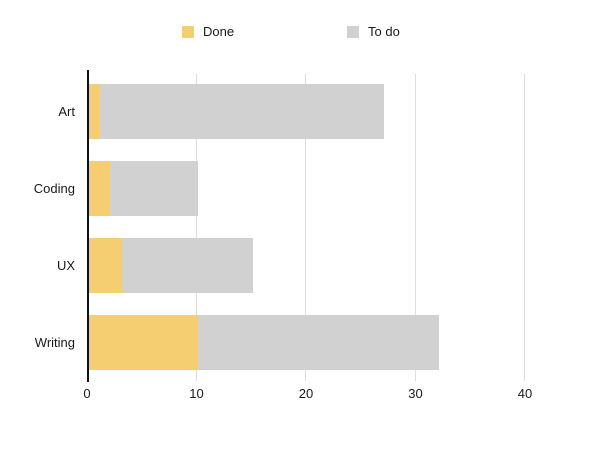 The width and height of the screenshot is (603, 449). I want to click on category-label-art: Art, so click(66, 111).